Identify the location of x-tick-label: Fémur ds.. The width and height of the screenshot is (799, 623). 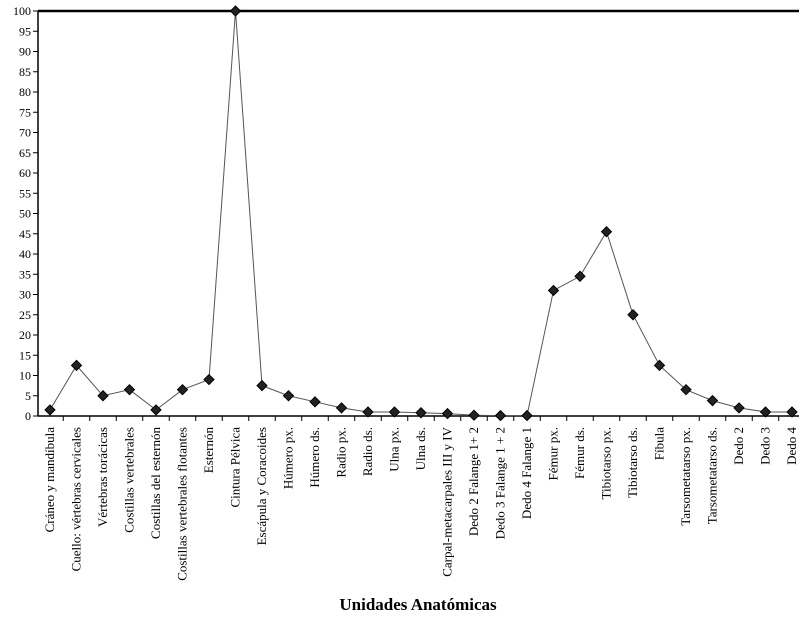
(579, 453).